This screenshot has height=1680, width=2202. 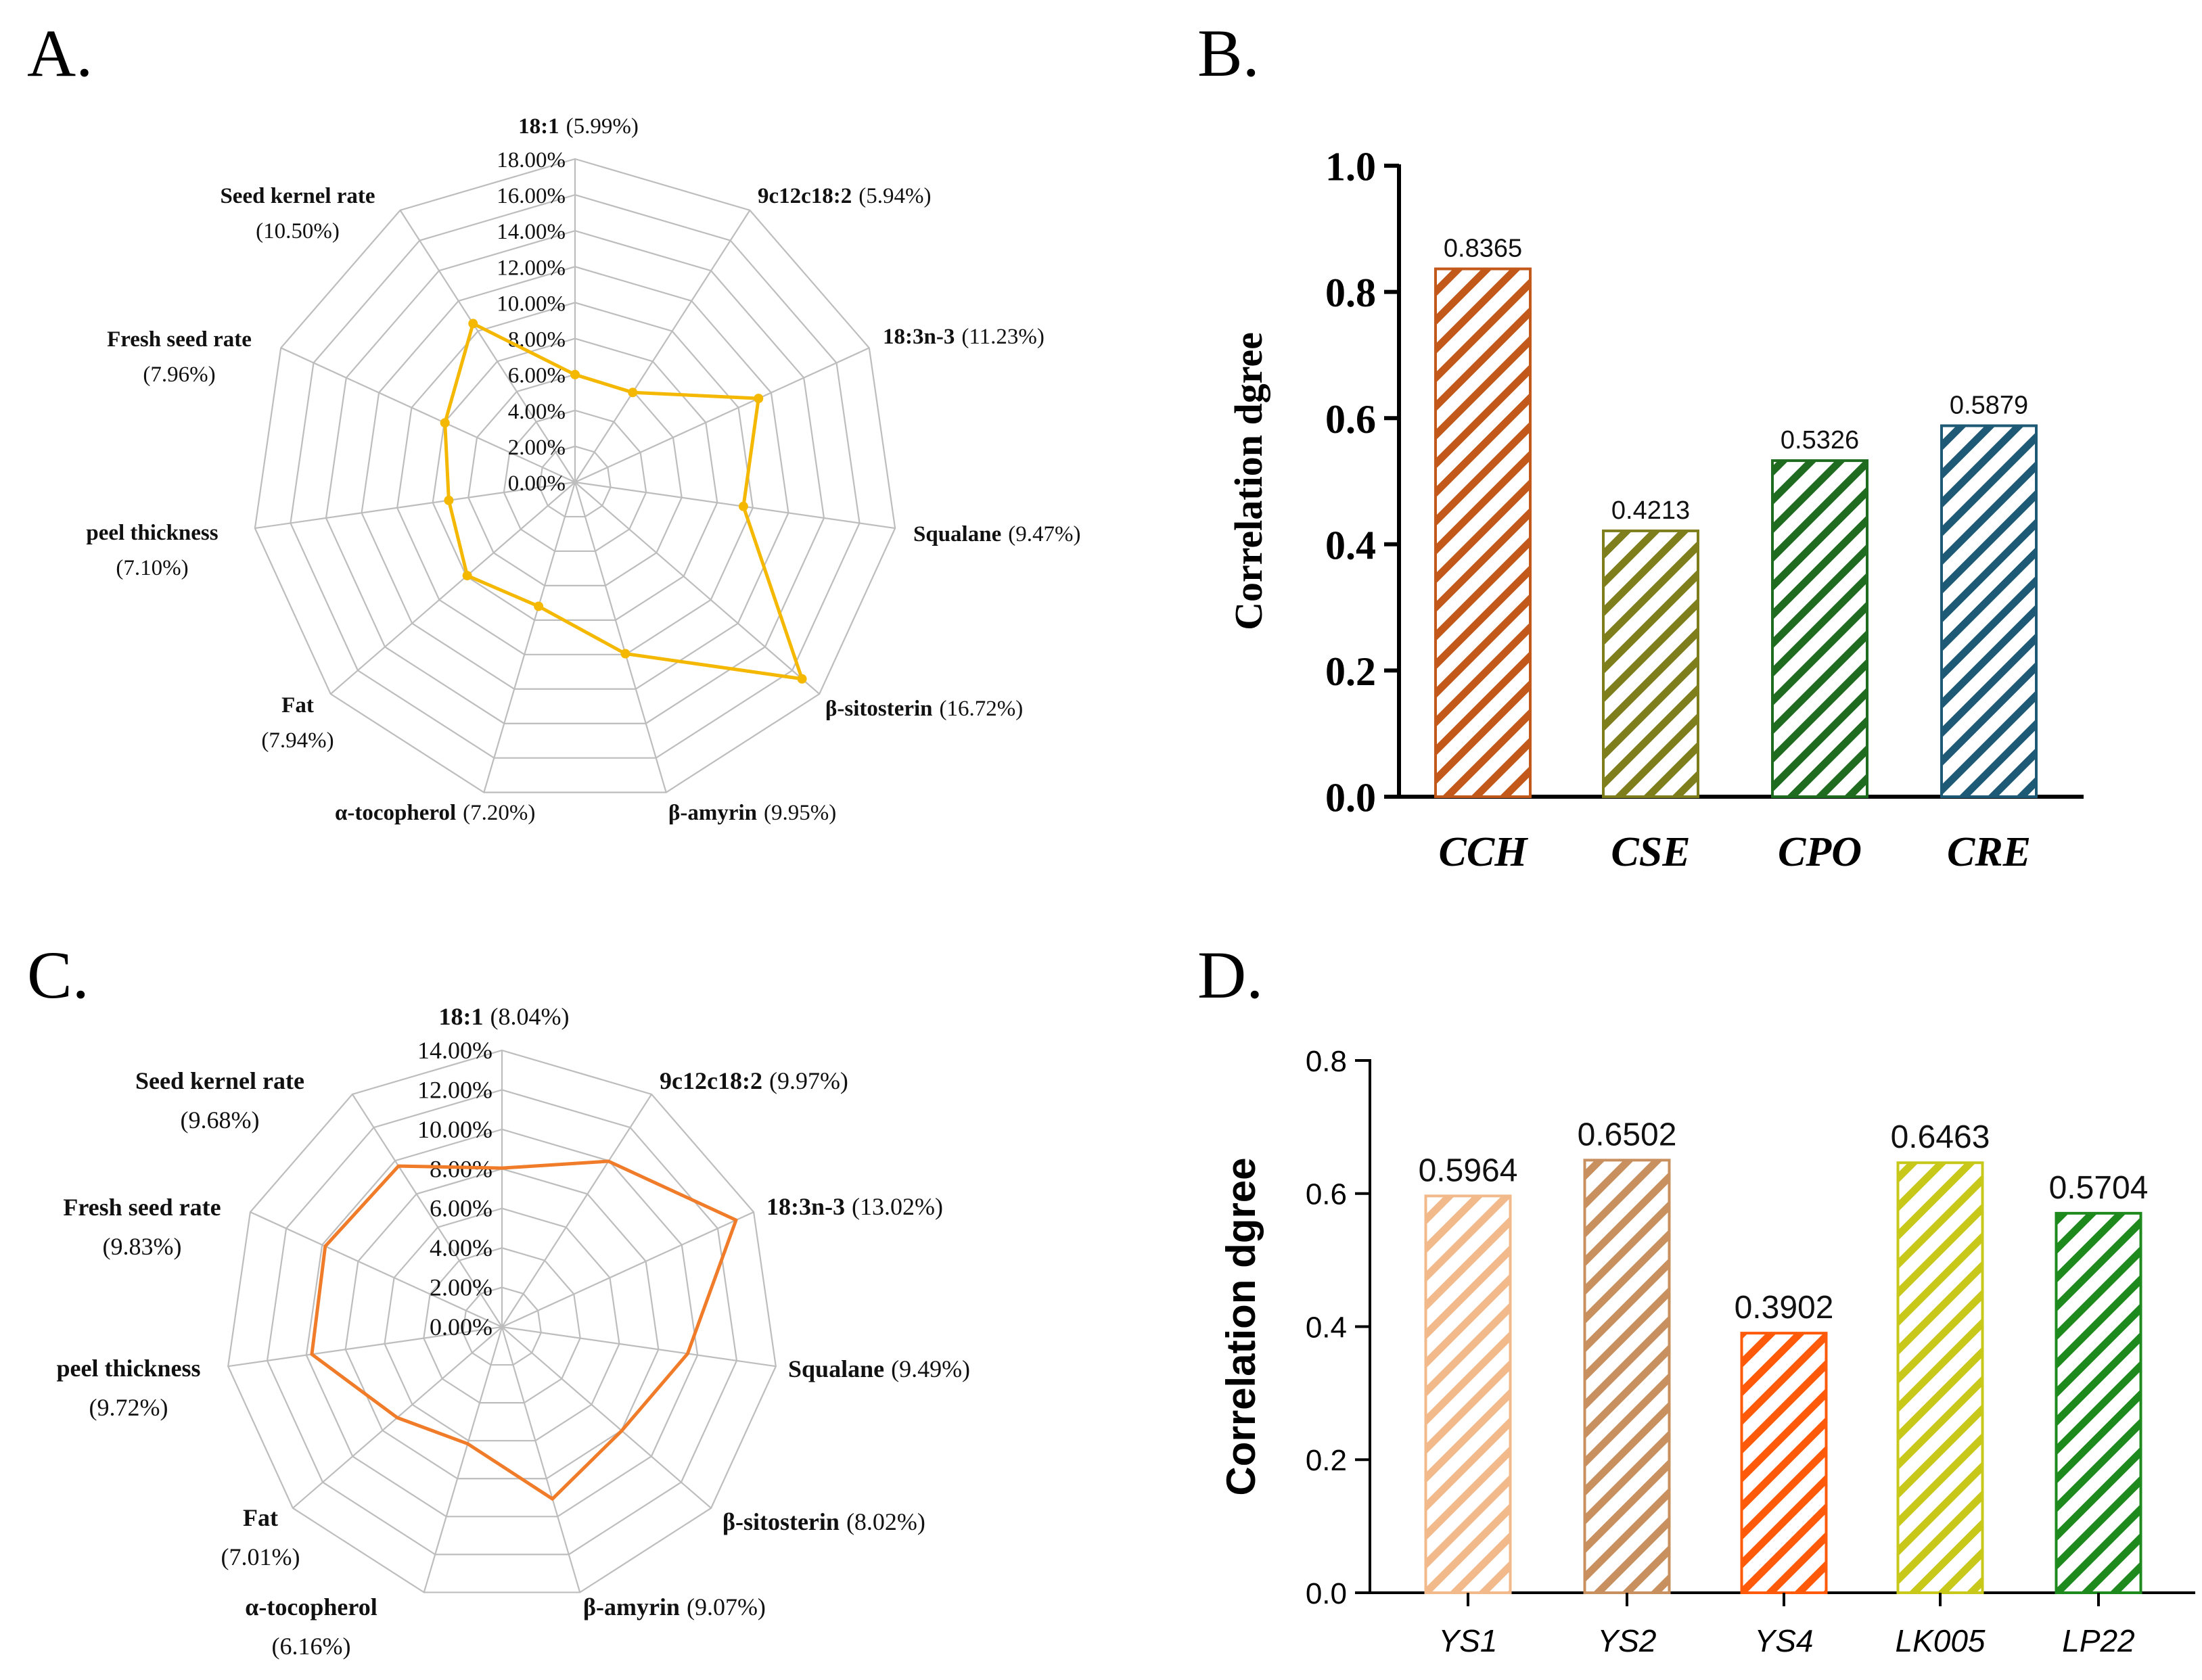 I want to click on radar-axis-pct: (5.94%), so click(x=894, y=196).